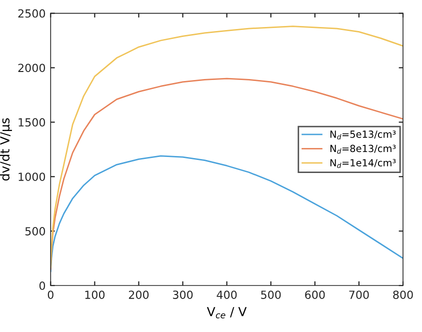 The height and width of the screenshot is (332, 422). What do you see at coordinates (403, 294) in the screenshot?
I see `x-tick-label: 800` at bounding box center [403, 294].